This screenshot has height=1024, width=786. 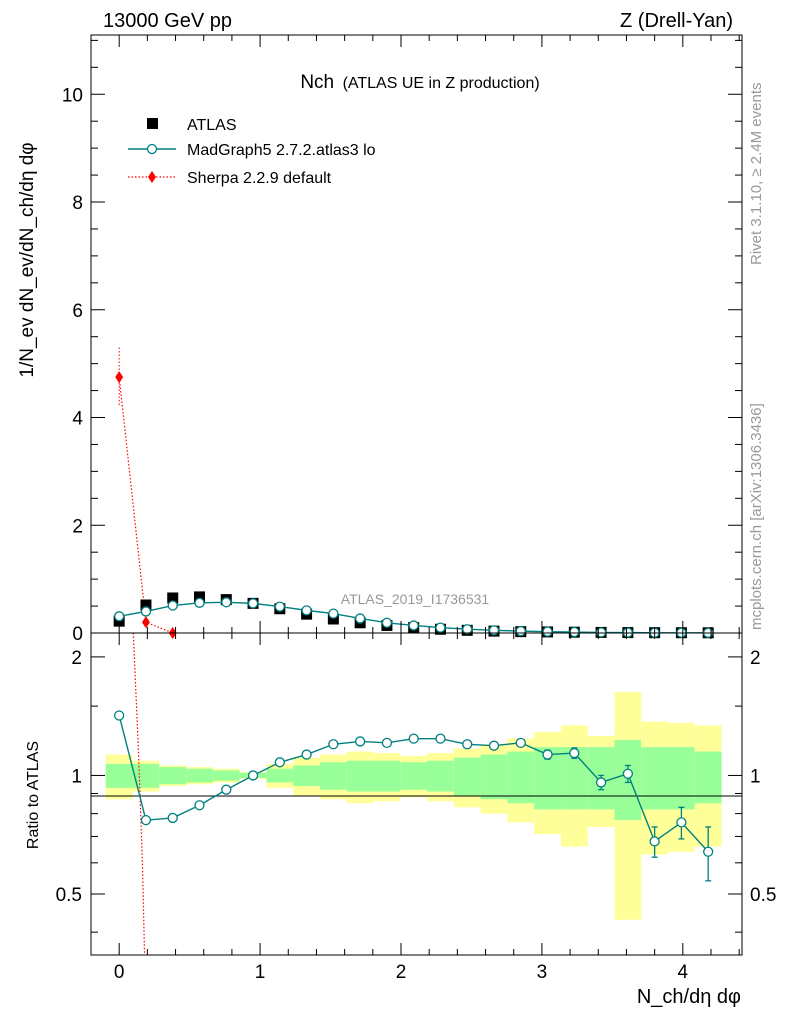 What do you see at coordinates (755, 776) in the screenshot?
I see `ratio-y-tick-label-right: 1` at bounding box center [755, 776].